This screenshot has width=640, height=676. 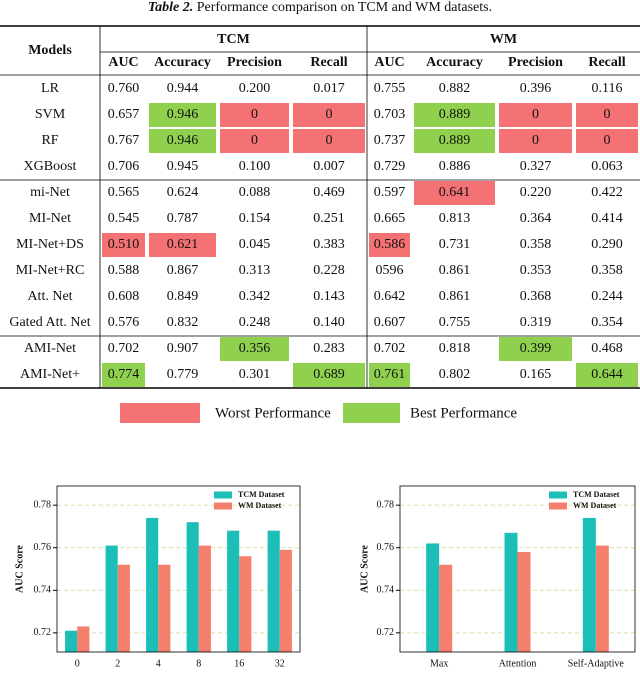 I want to click on table-cell: 0.290, so click(x=607, y=244).